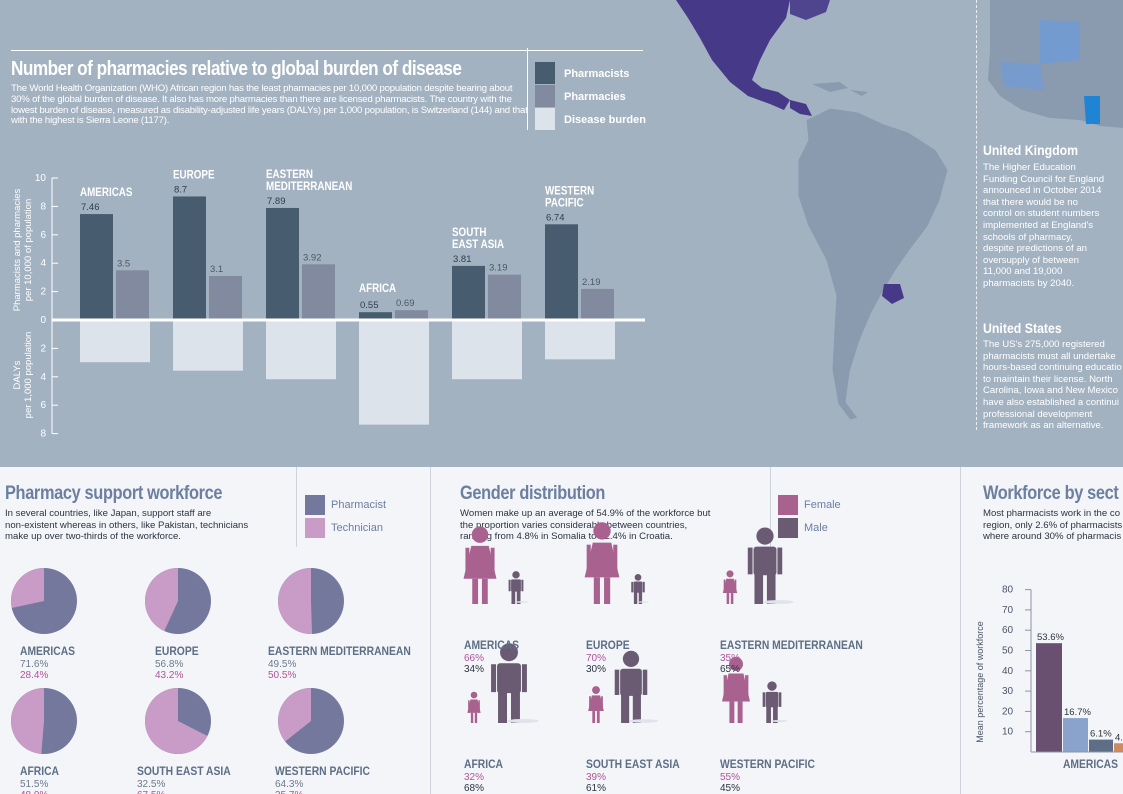 The image size is (1123, 794). Describe the element at coordinates (194, 175) in the screenshot. I see `category-label: EUROPE` at that location.